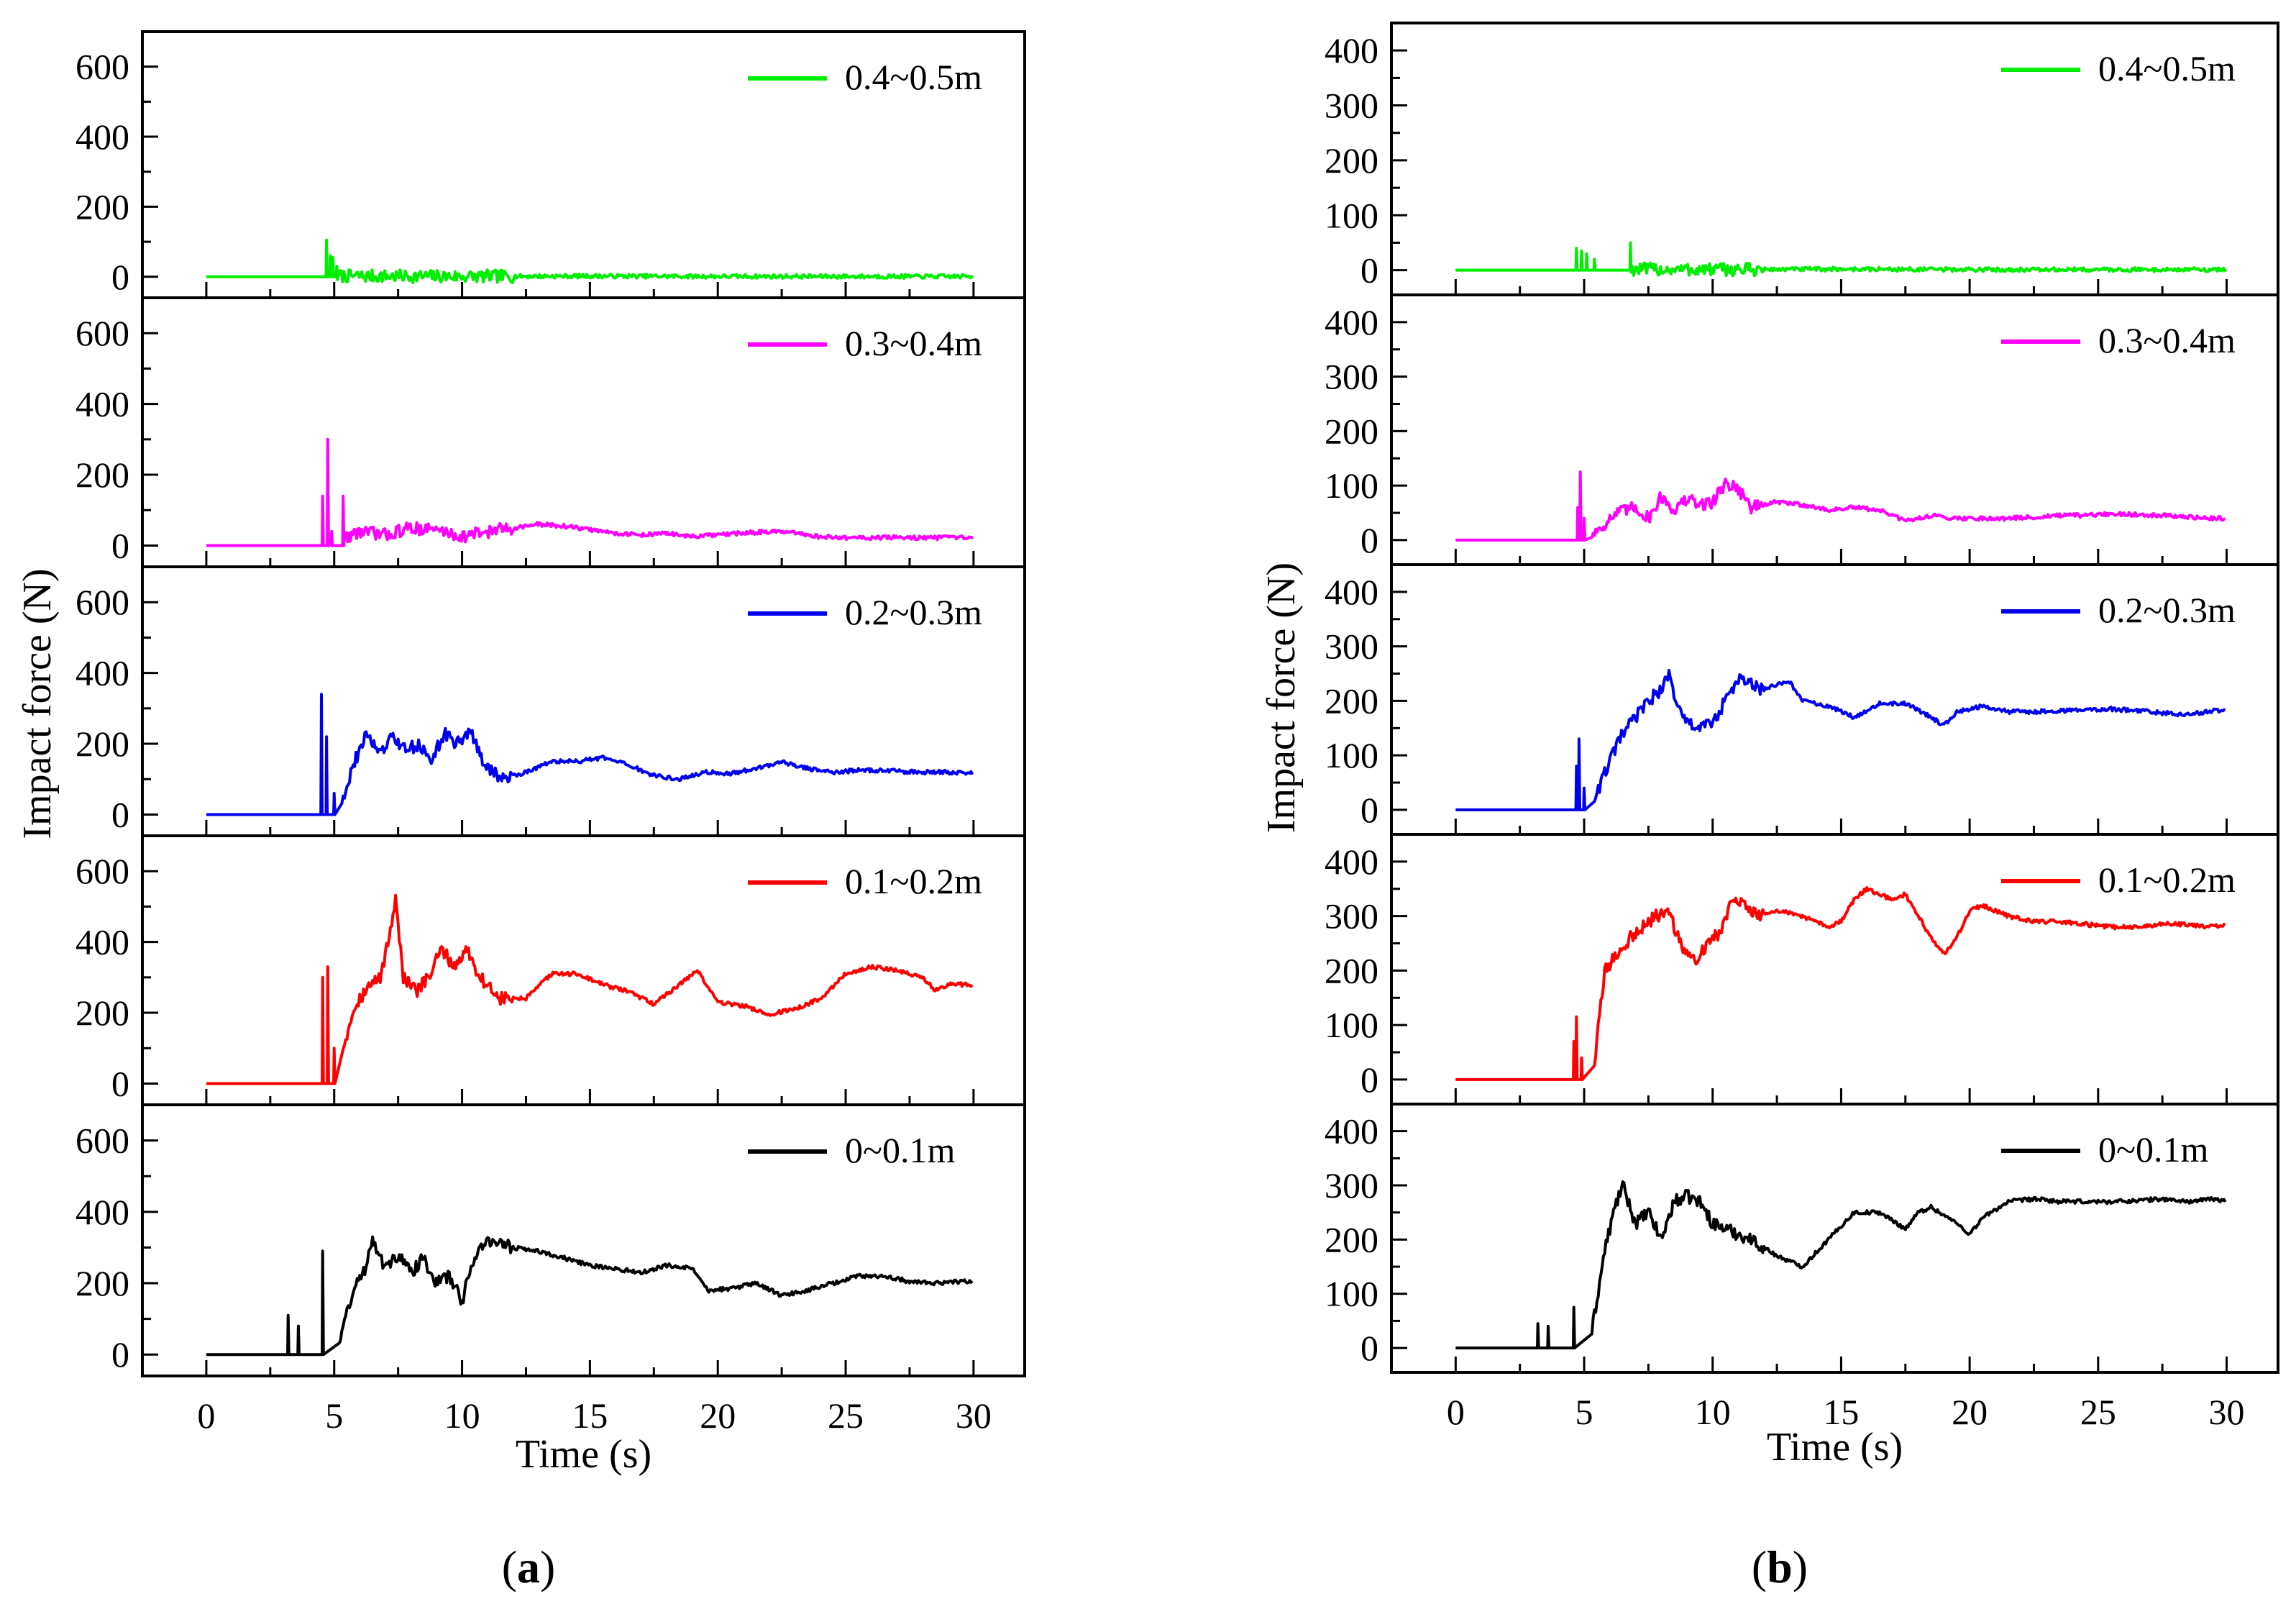  I want to click on panel-0304: 0 200 400 600 0.3~0.4m, so click(551, 432).